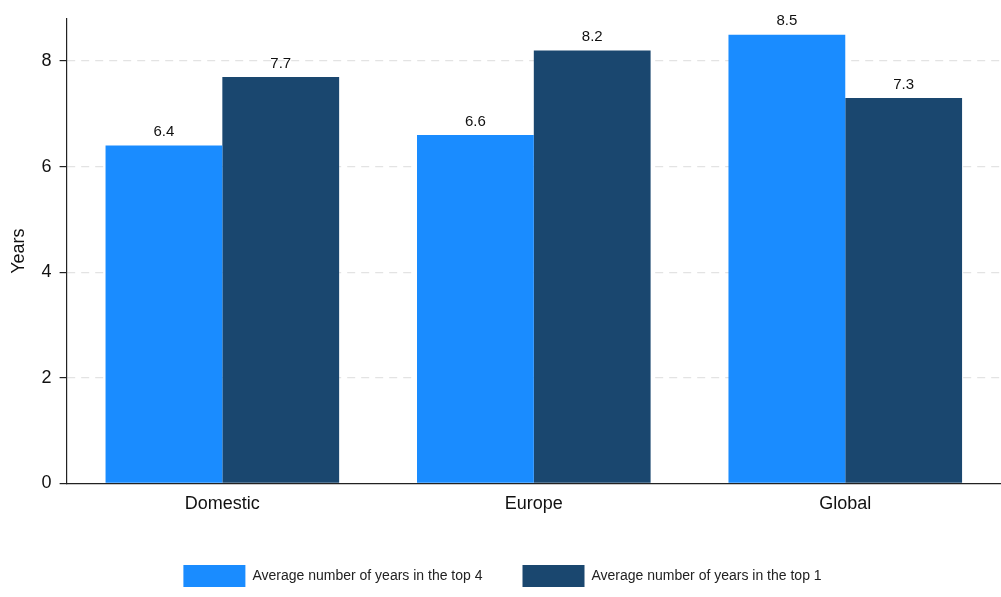  I want to click on x-tick-label: Global, so click(845, 503).